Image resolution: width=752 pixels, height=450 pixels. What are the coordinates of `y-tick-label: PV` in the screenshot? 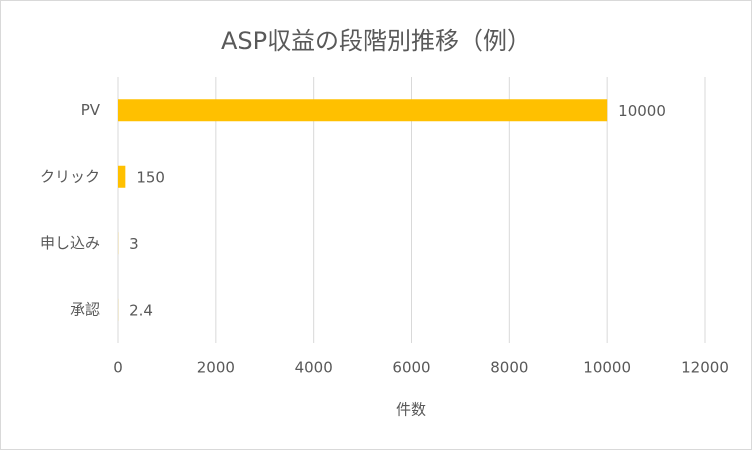 It's located at (91, 110).